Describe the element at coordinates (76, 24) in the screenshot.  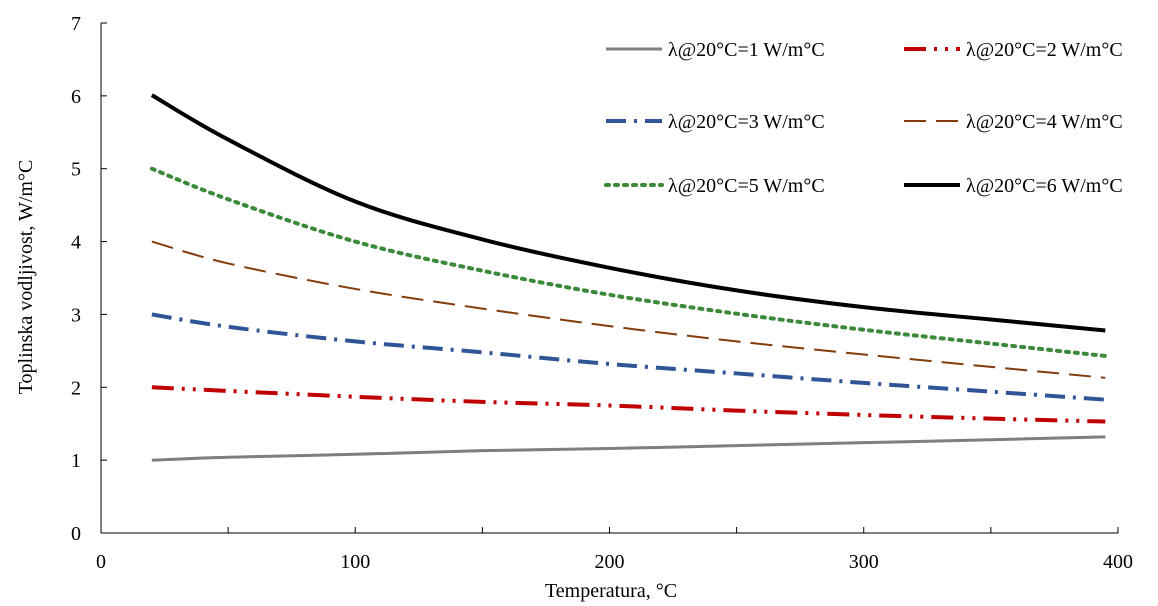
I see `y-tick-label: 7` at that location.